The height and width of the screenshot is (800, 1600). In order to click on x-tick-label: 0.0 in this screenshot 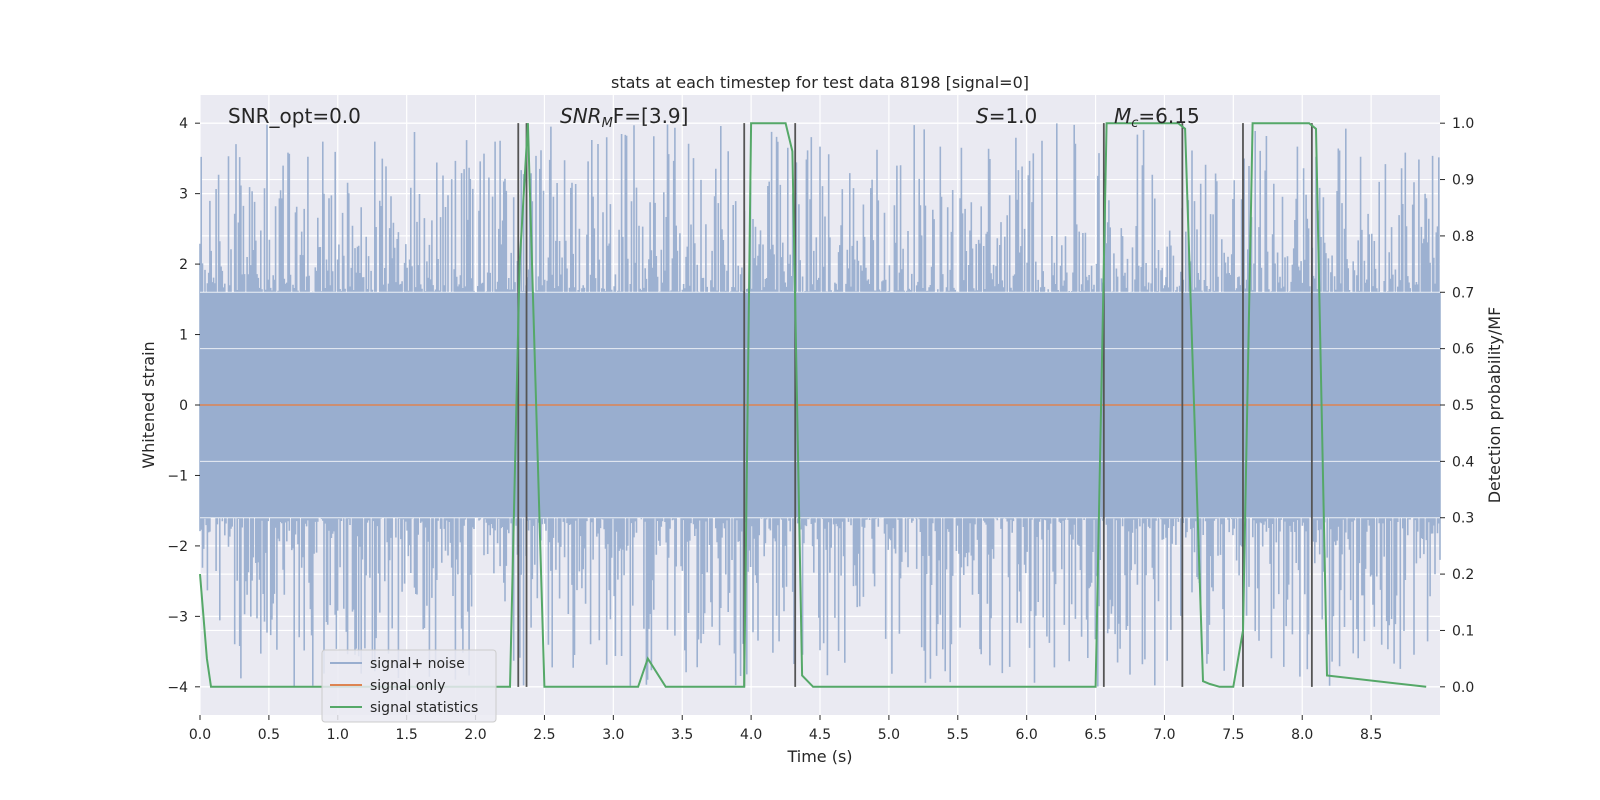, I will do `click(200, 735)`.